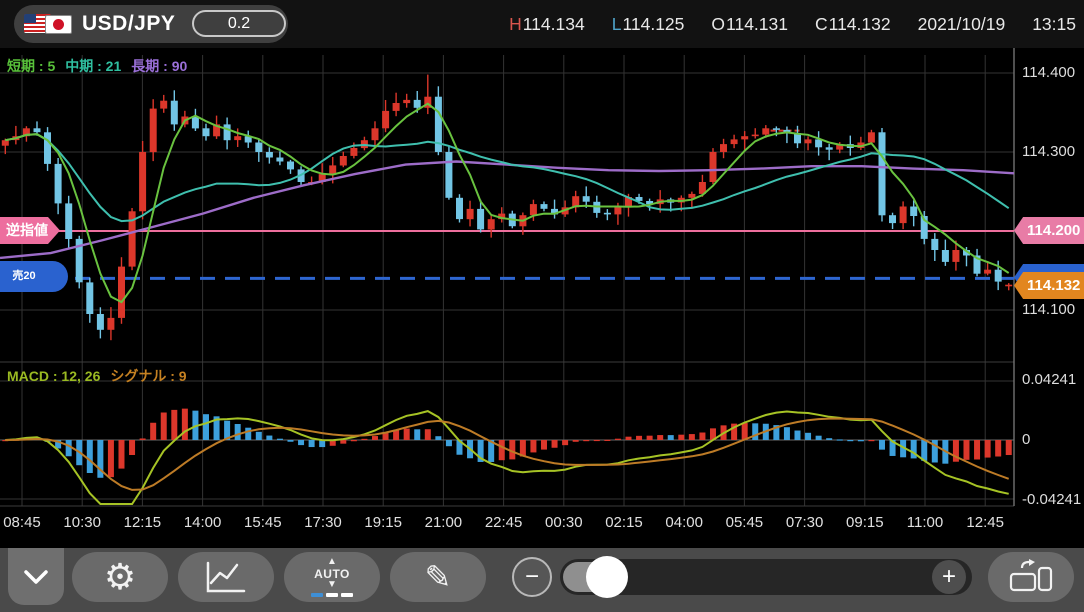  What do you see at coordinates (564, 522) in the screenshot?
I see `time-axis-label: 00:30` at bounding box center [564, 522].